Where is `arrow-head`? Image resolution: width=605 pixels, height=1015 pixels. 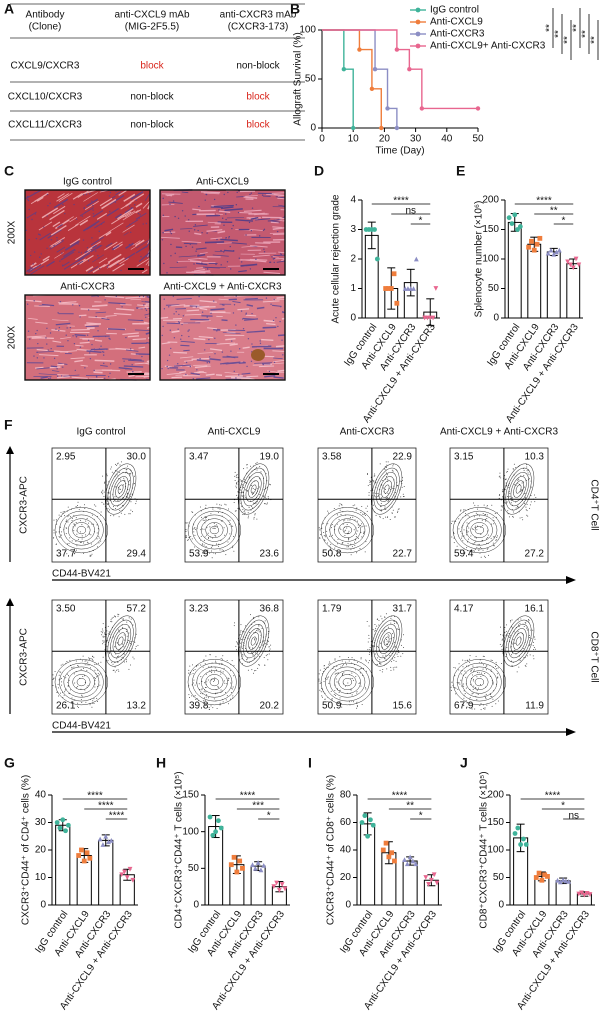 arrow-head is located at coordinates (10, 450).